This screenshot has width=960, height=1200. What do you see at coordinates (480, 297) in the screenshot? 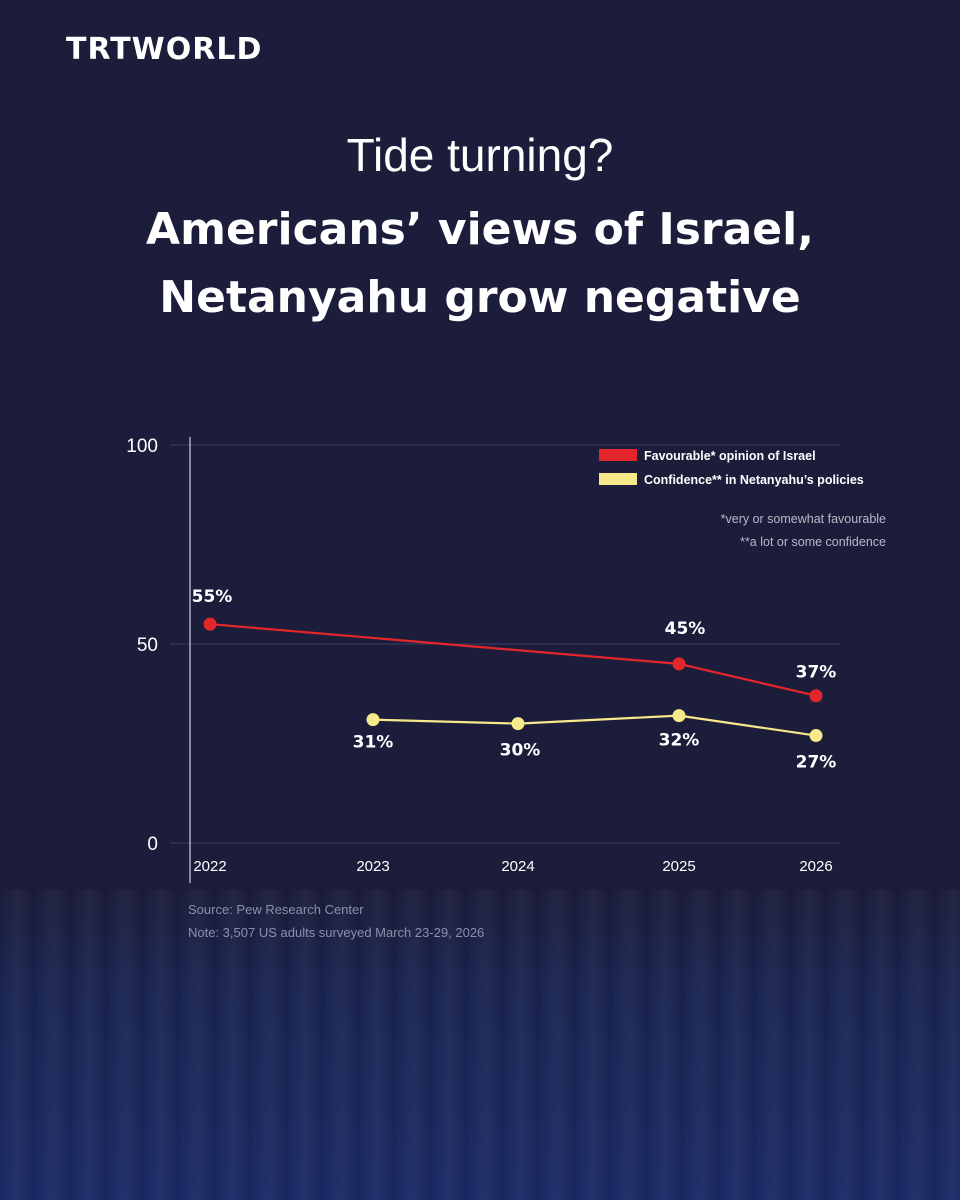
I see `chart-title-line-2: Netanyahu grow negative` at bounding box center [480, 297].